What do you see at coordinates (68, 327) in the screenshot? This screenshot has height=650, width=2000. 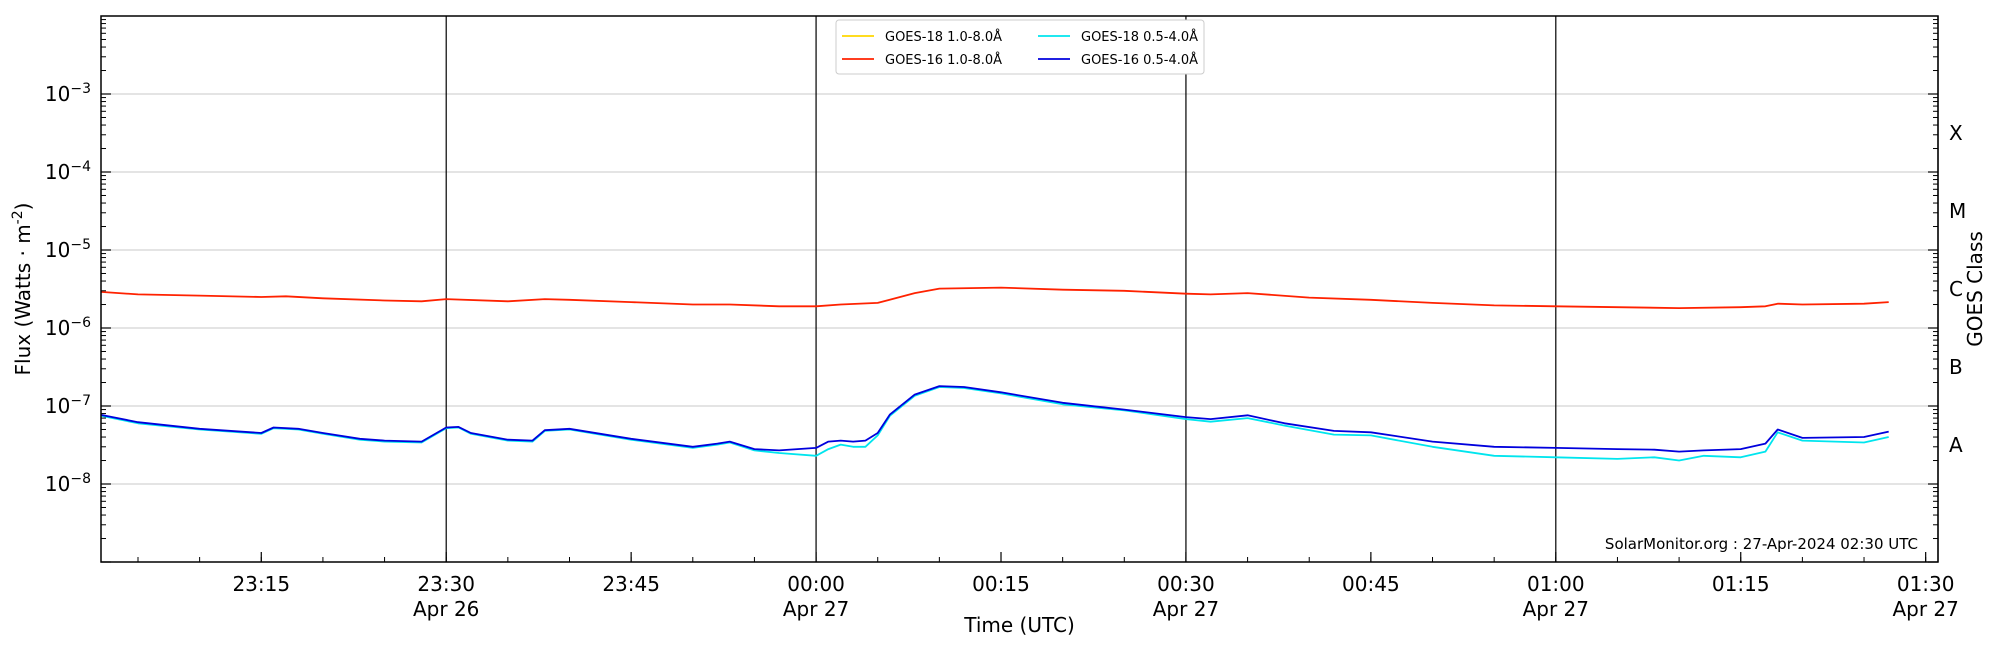 I see `y-tick-label: 10⁻⁶` at bounding box center [68, 327].